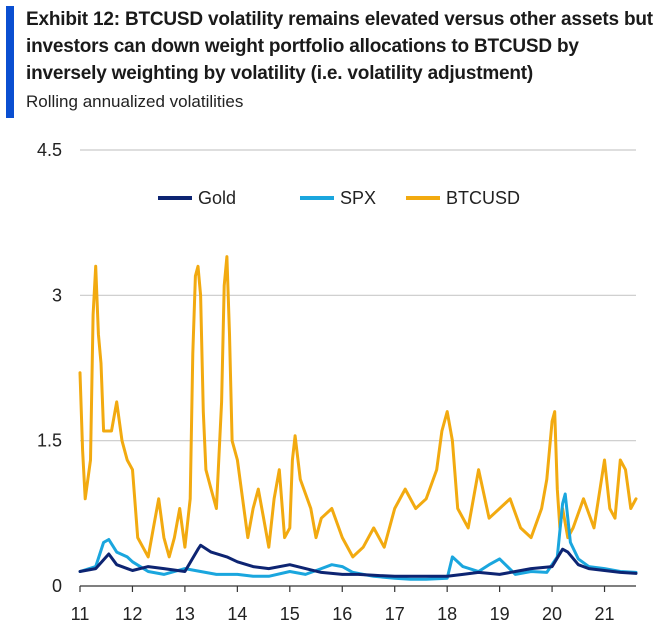 The image size is (670, 638). I want to click on y-tick-label: 0, so click(57, 586).